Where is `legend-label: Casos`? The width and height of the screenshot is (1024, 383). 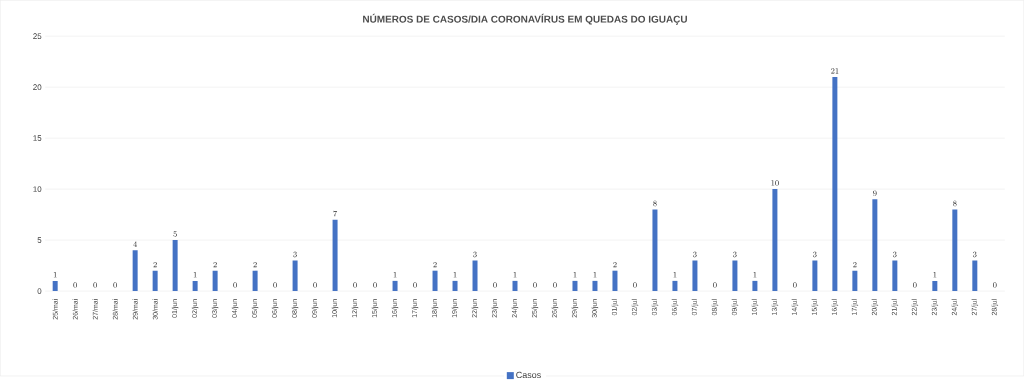
legend-label: Casos is located at coordinates (528, 374).